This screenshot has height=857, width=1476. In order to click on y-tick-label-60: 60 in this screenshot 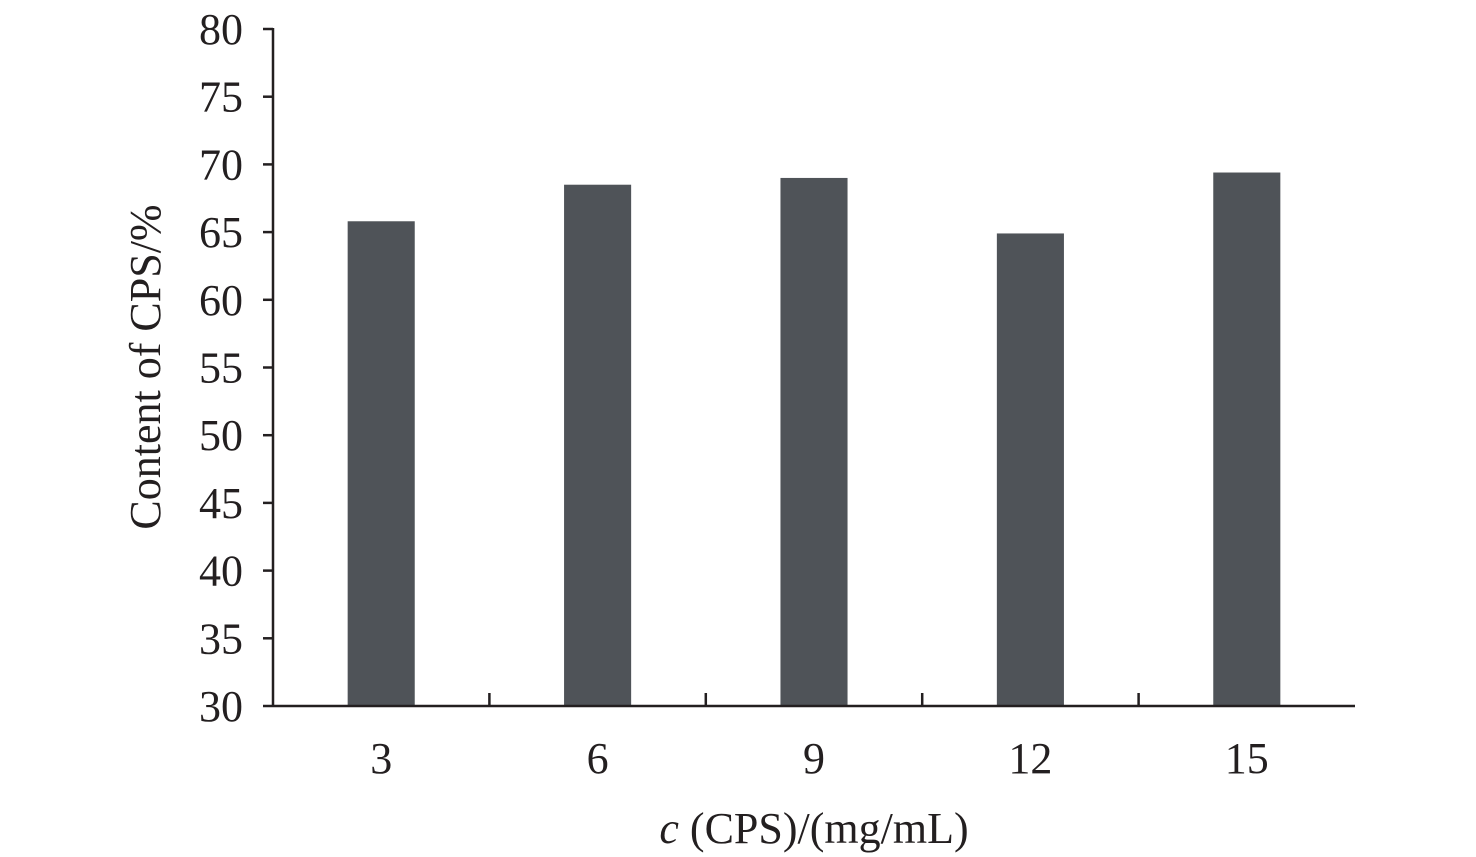, I will do `click(221, 300)`.